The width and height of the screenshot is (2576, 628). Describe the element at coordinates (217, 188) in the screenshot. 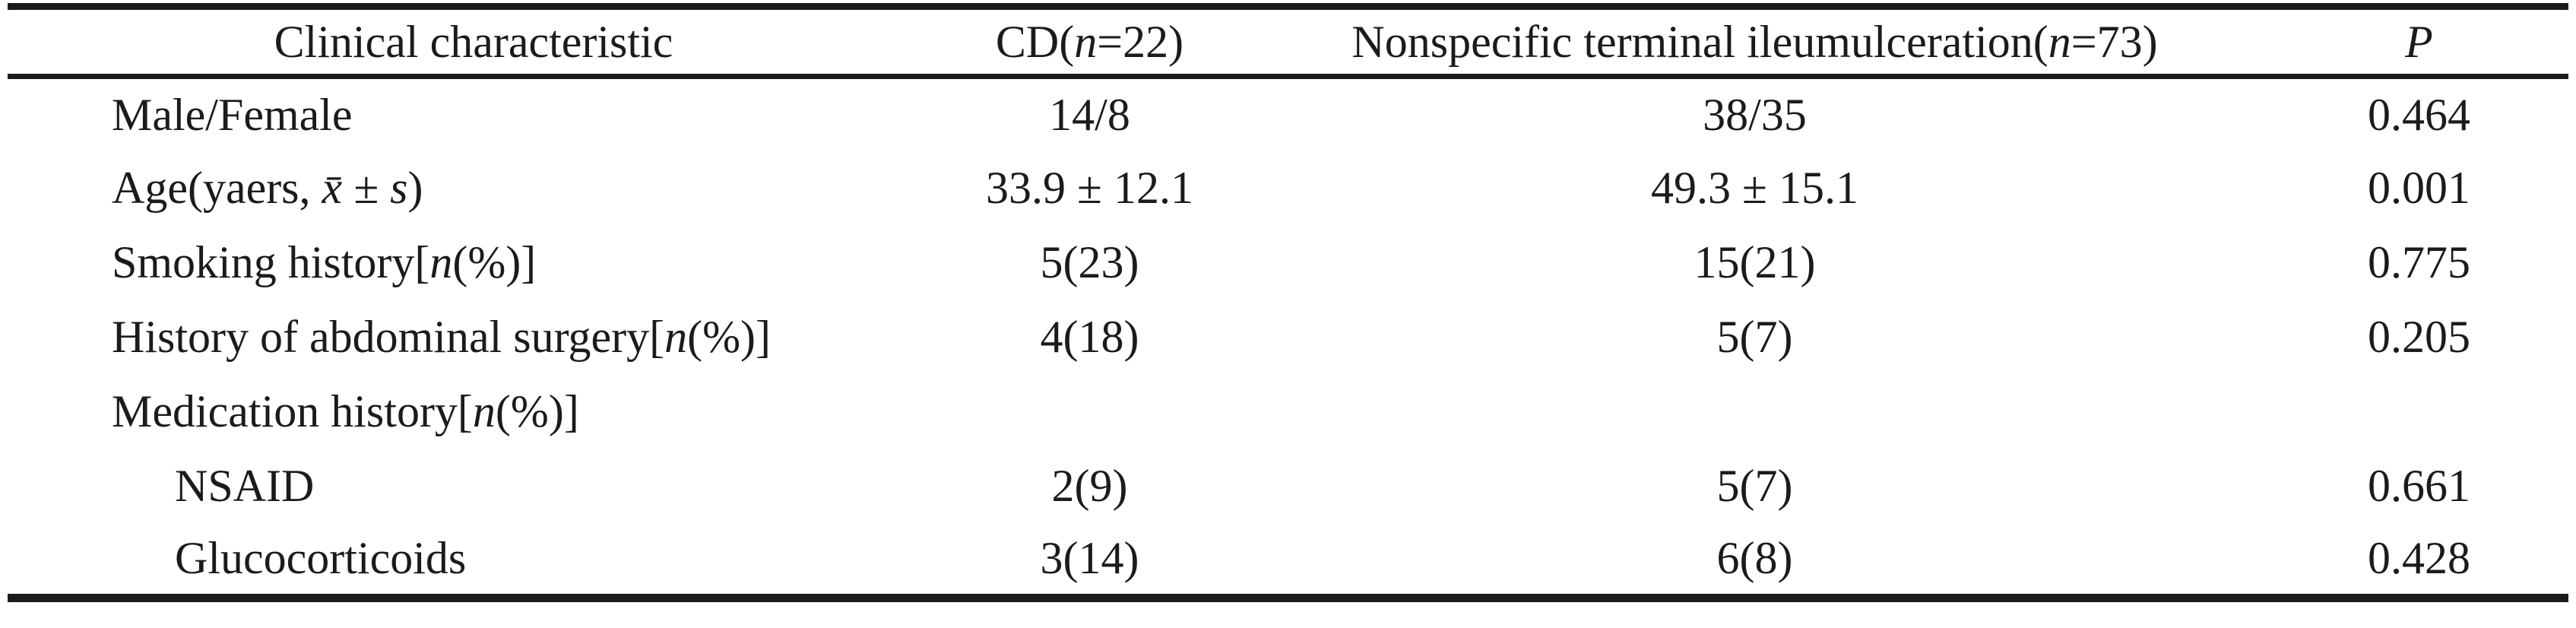

I see `label-part-pre: Age(yaers,` at that location.